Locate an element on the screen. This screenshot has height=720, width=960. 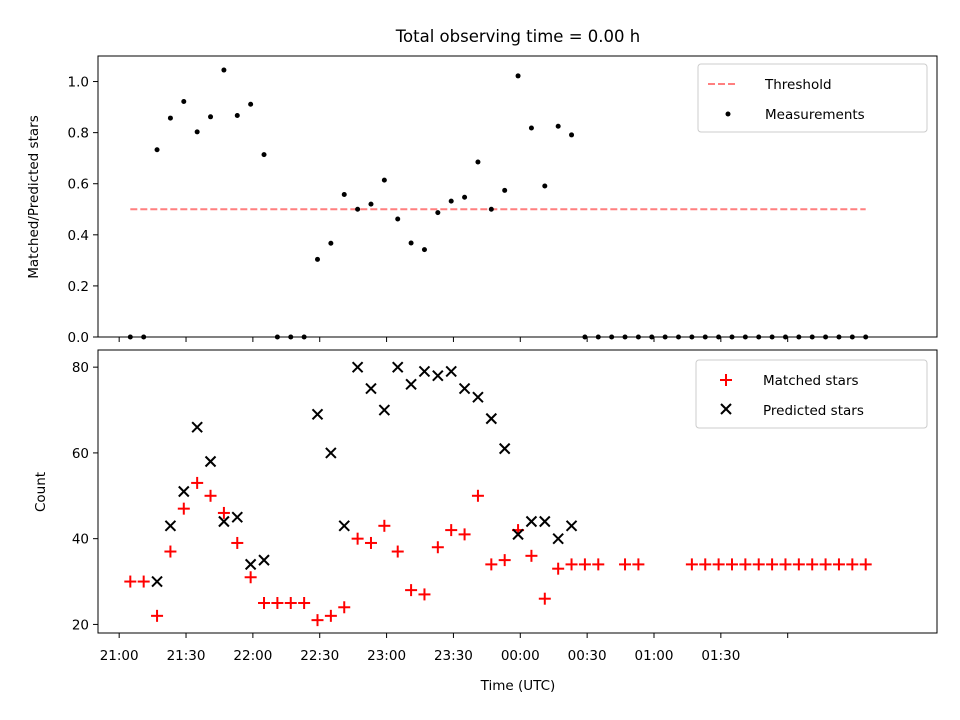
top-legend: Threshold Measurements is located at coordinates (812, 98).